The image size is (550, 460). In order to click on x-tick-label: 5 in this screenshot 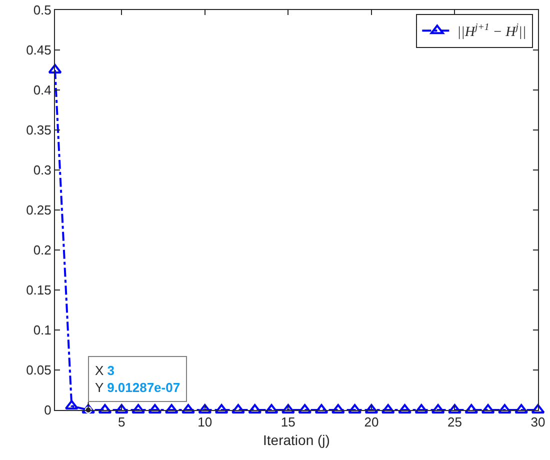, I will do `click(122, 422)`.